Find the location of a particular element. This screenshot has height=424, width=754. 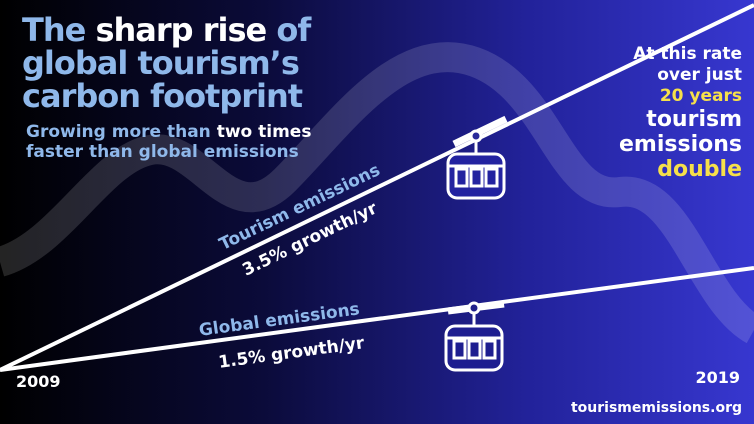

callout-line: At this rate is located at coordinates (687, 54).